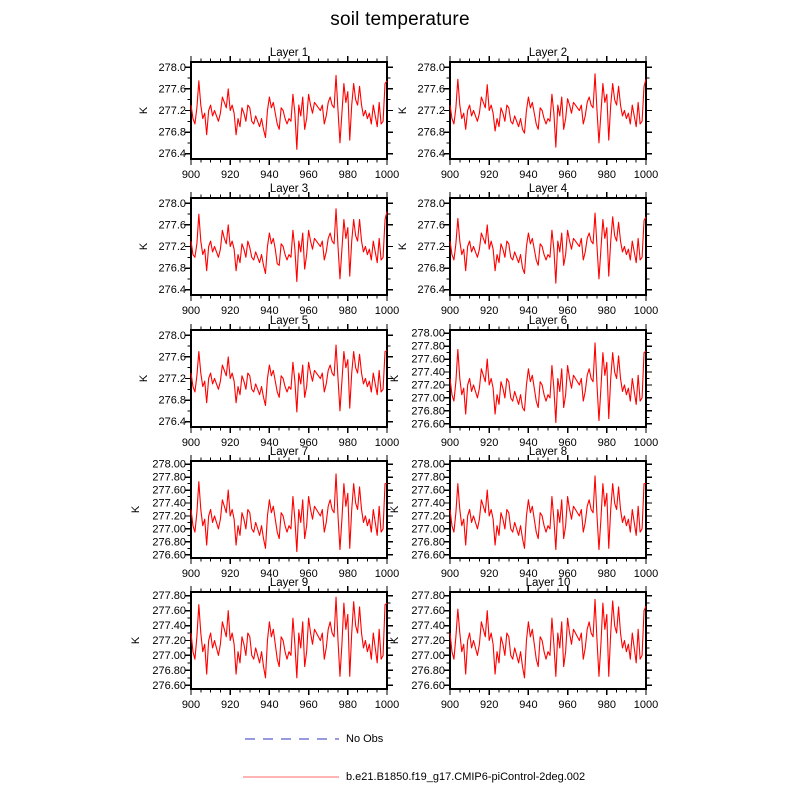 The height and width of the screenshot is (800, 800). Describe the element at coordinates (289, 583) in the screenshot. I see `subplot-title: Layer 9` at that location.